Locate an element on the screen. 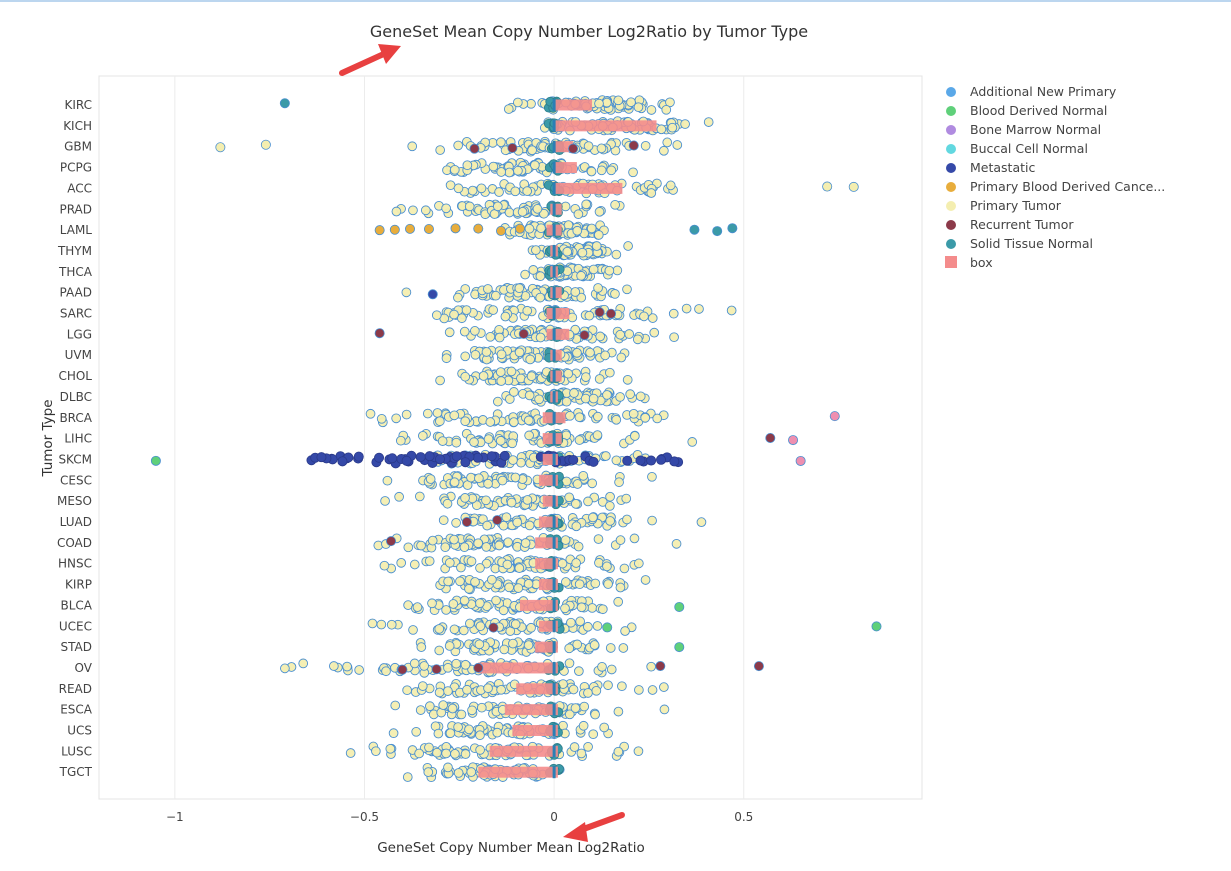  legend-item: Recurrent Tumor is located at coordinates (1053, 224).